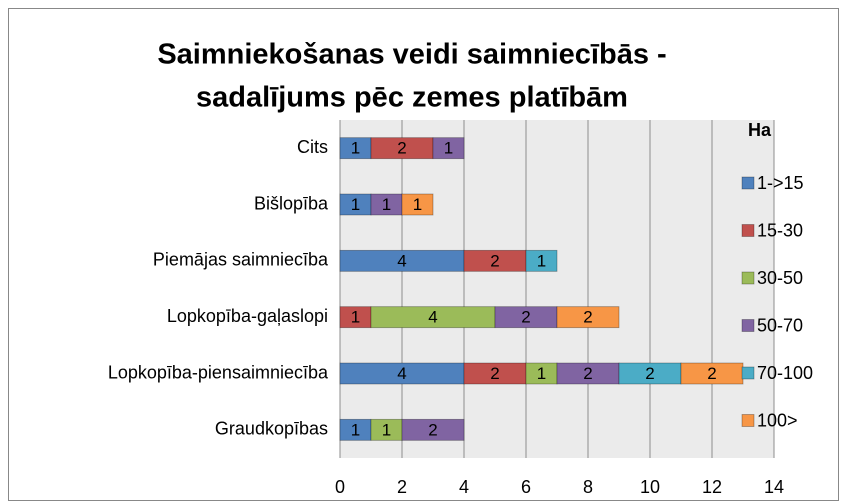 Image resolution: width=843 pixels, height=504 pixels. What do you see at coordinates (312, 147) in the screenshot?
I see `y-tick-label: Cits` at bounding box center [312, 147].